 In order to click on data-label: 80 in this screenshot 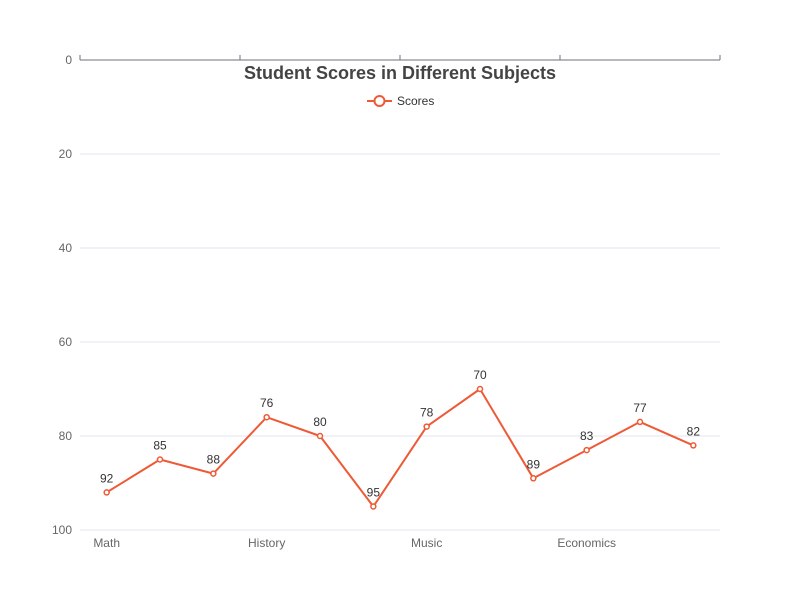, I will do `click(320, 422)`.